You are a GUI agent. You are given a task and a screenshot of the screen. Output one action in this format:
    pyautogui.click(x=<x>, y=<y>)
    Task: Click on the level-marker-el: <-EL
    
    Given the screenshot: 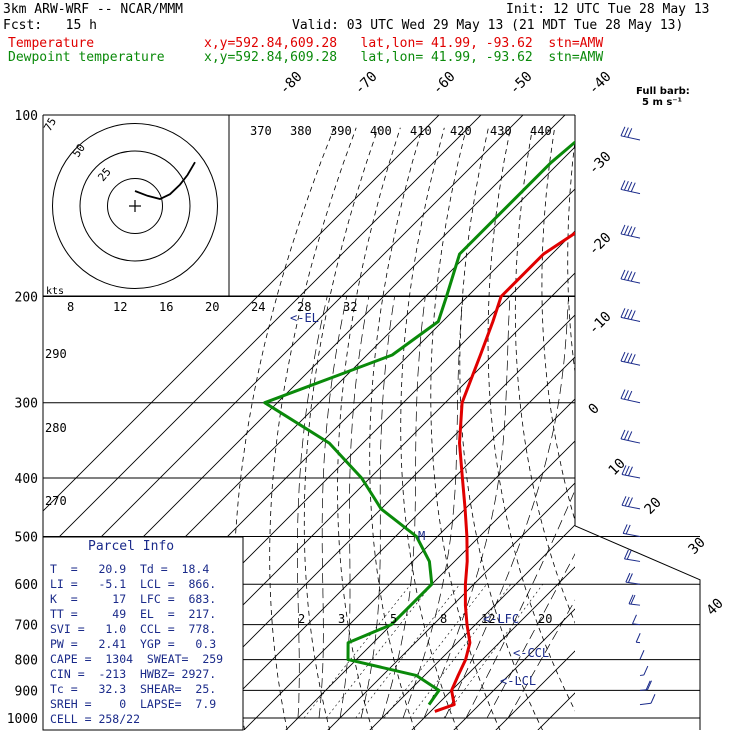 What is the action you would take?
    pyautogui.click(x=304, y=318)
    